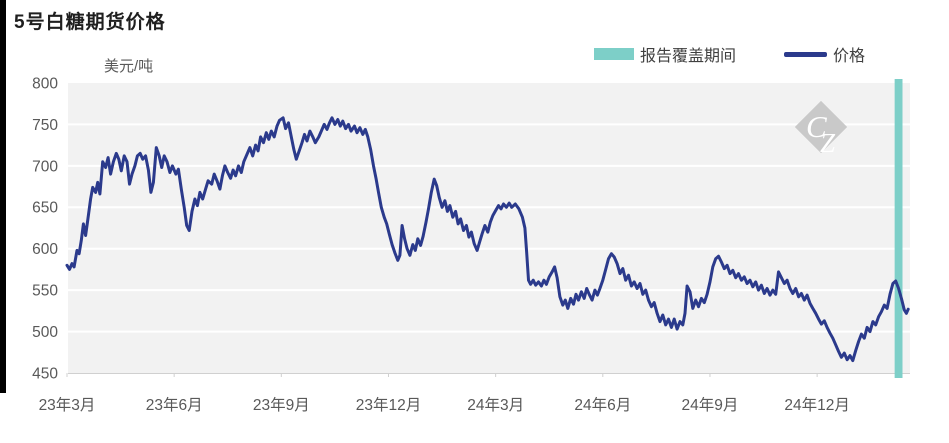  I want to click on watermark-letter-c: C, so click(816, 126).